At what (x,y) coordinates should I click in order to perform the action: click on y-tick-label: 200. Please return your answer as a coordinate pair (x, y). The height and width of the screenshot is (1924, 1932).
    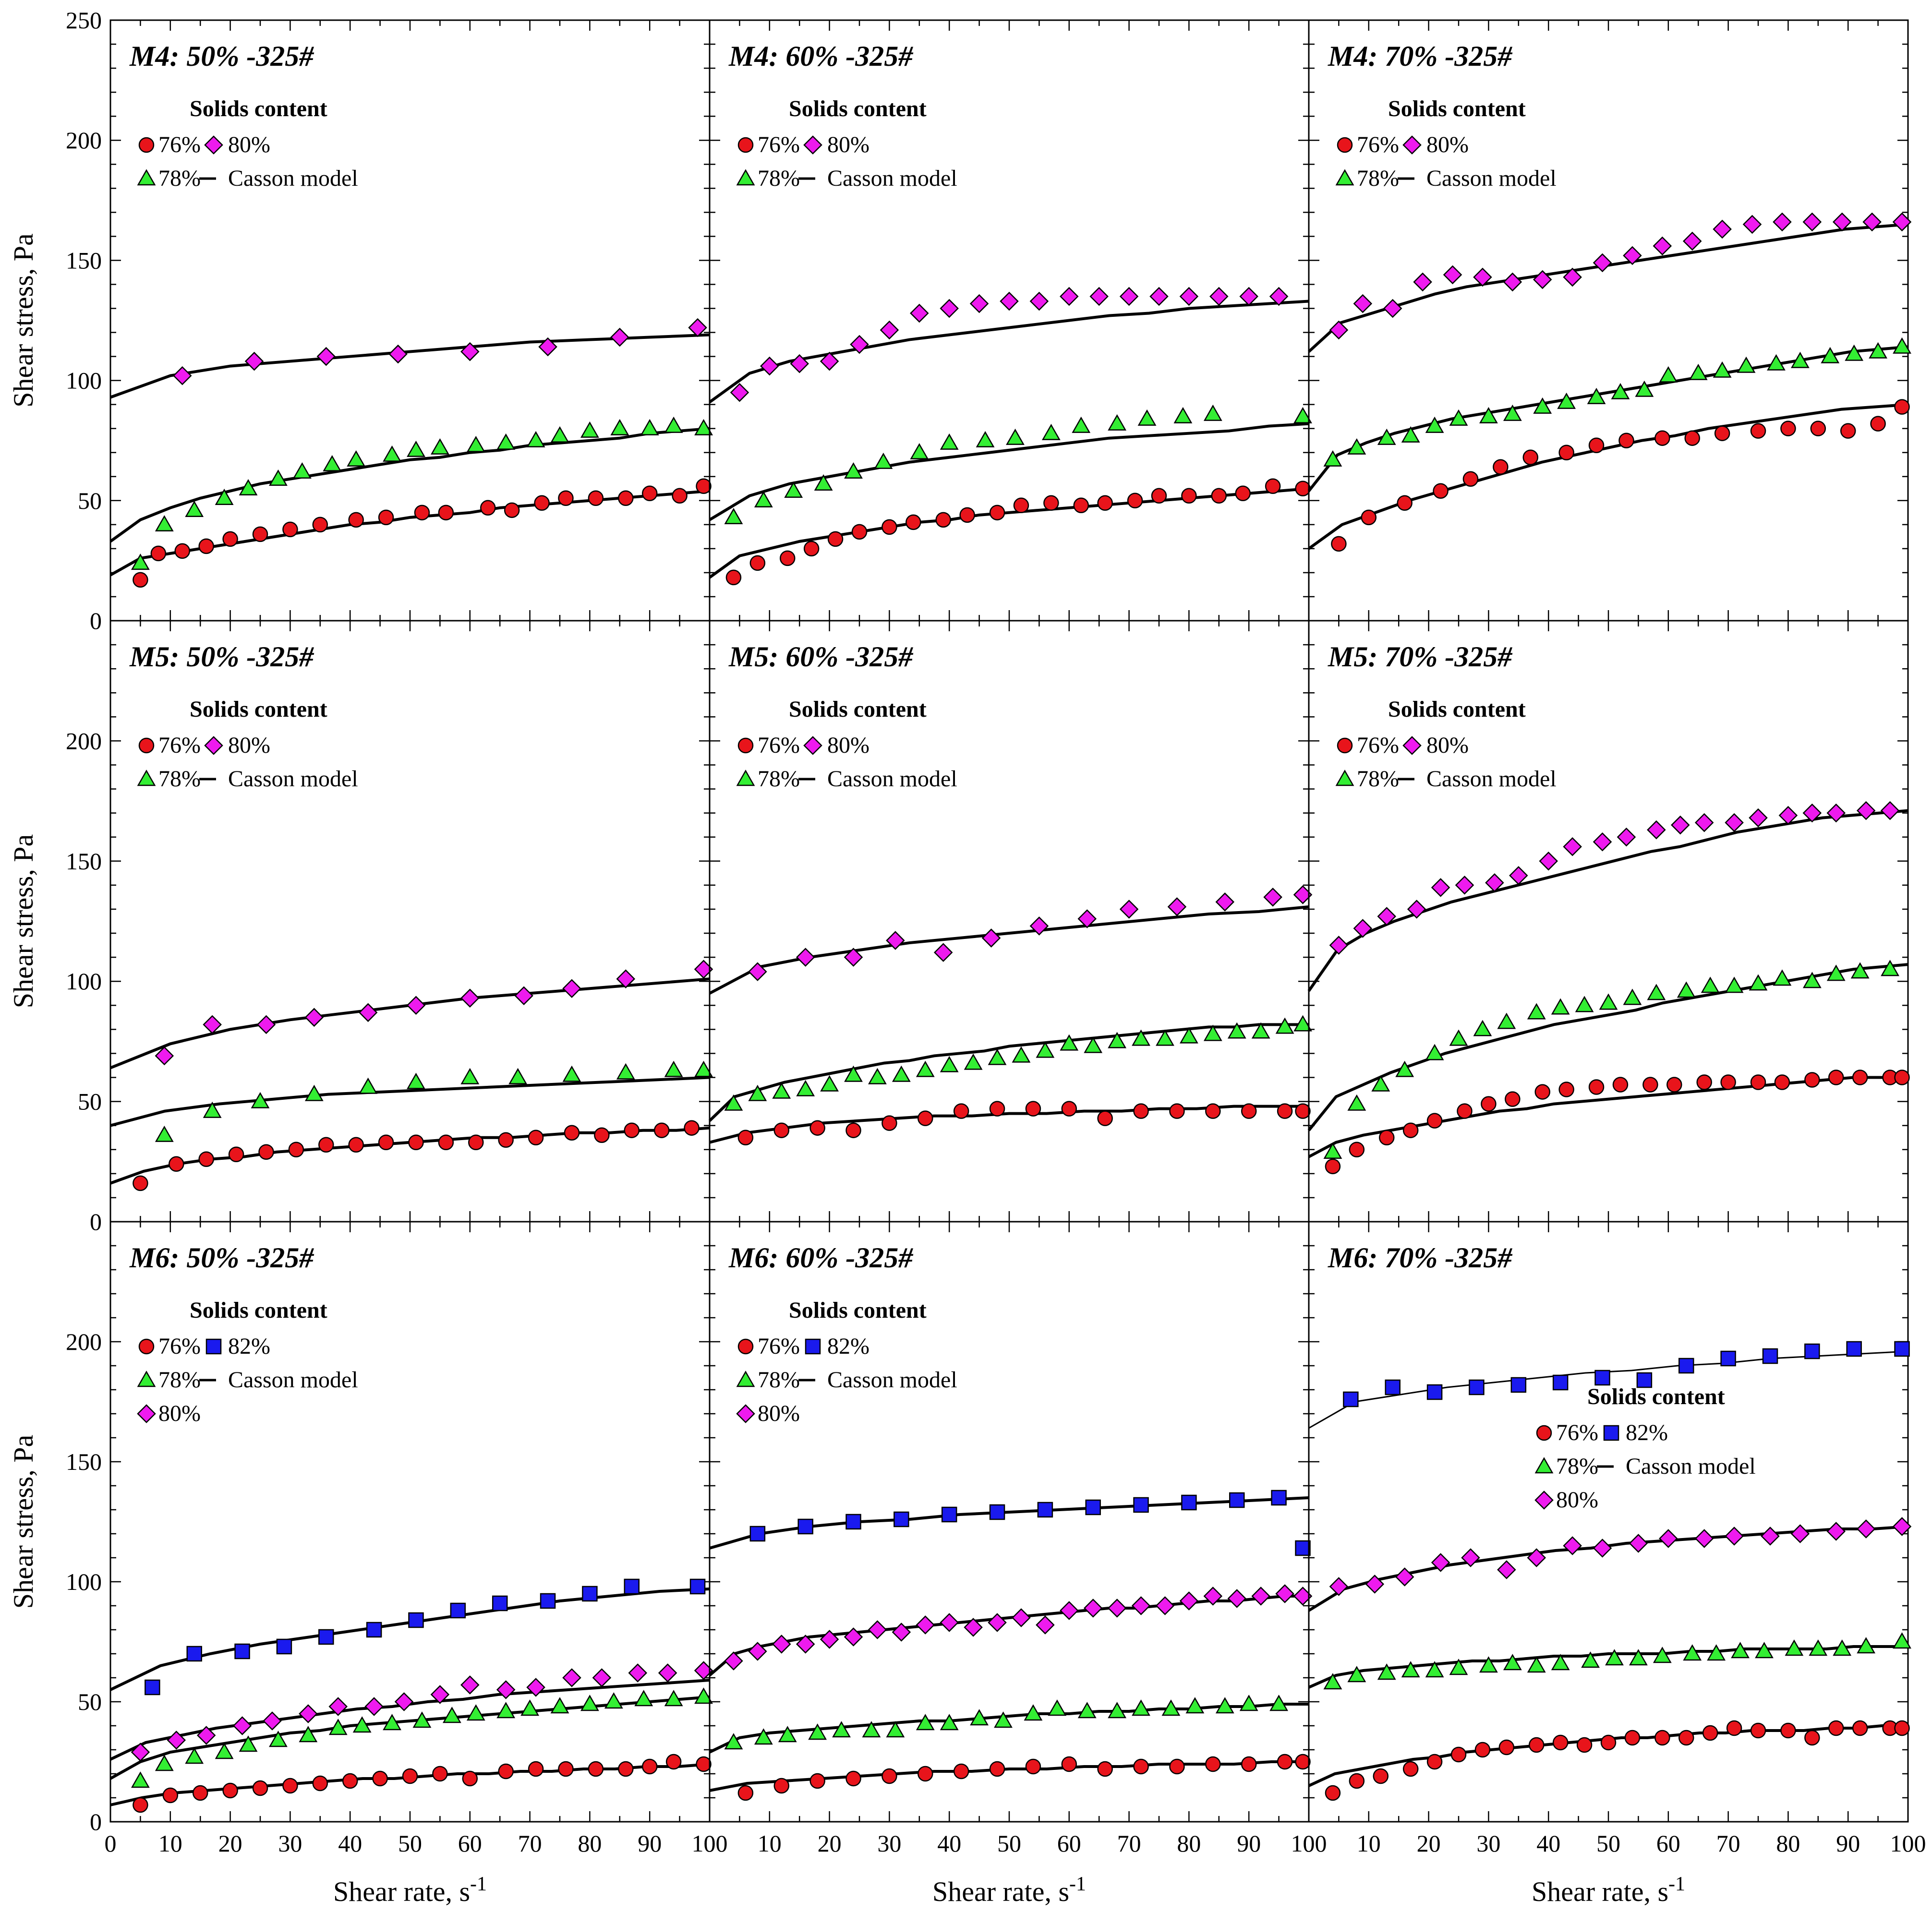
    Looking at the image, I should click on (84, 740).